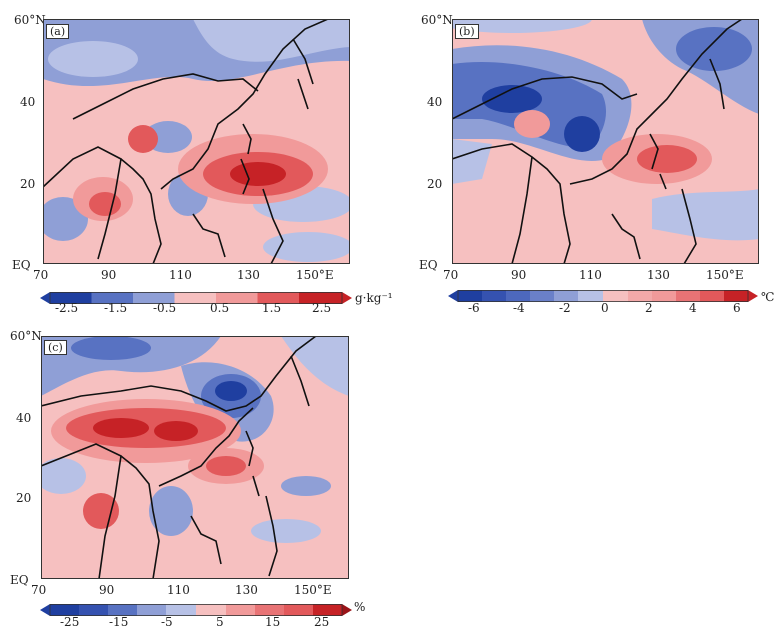  What do you see at coordinates (93, 59) in the screenshot?
I see `map-a-neg-area-west` at bounding box center [93, 59].